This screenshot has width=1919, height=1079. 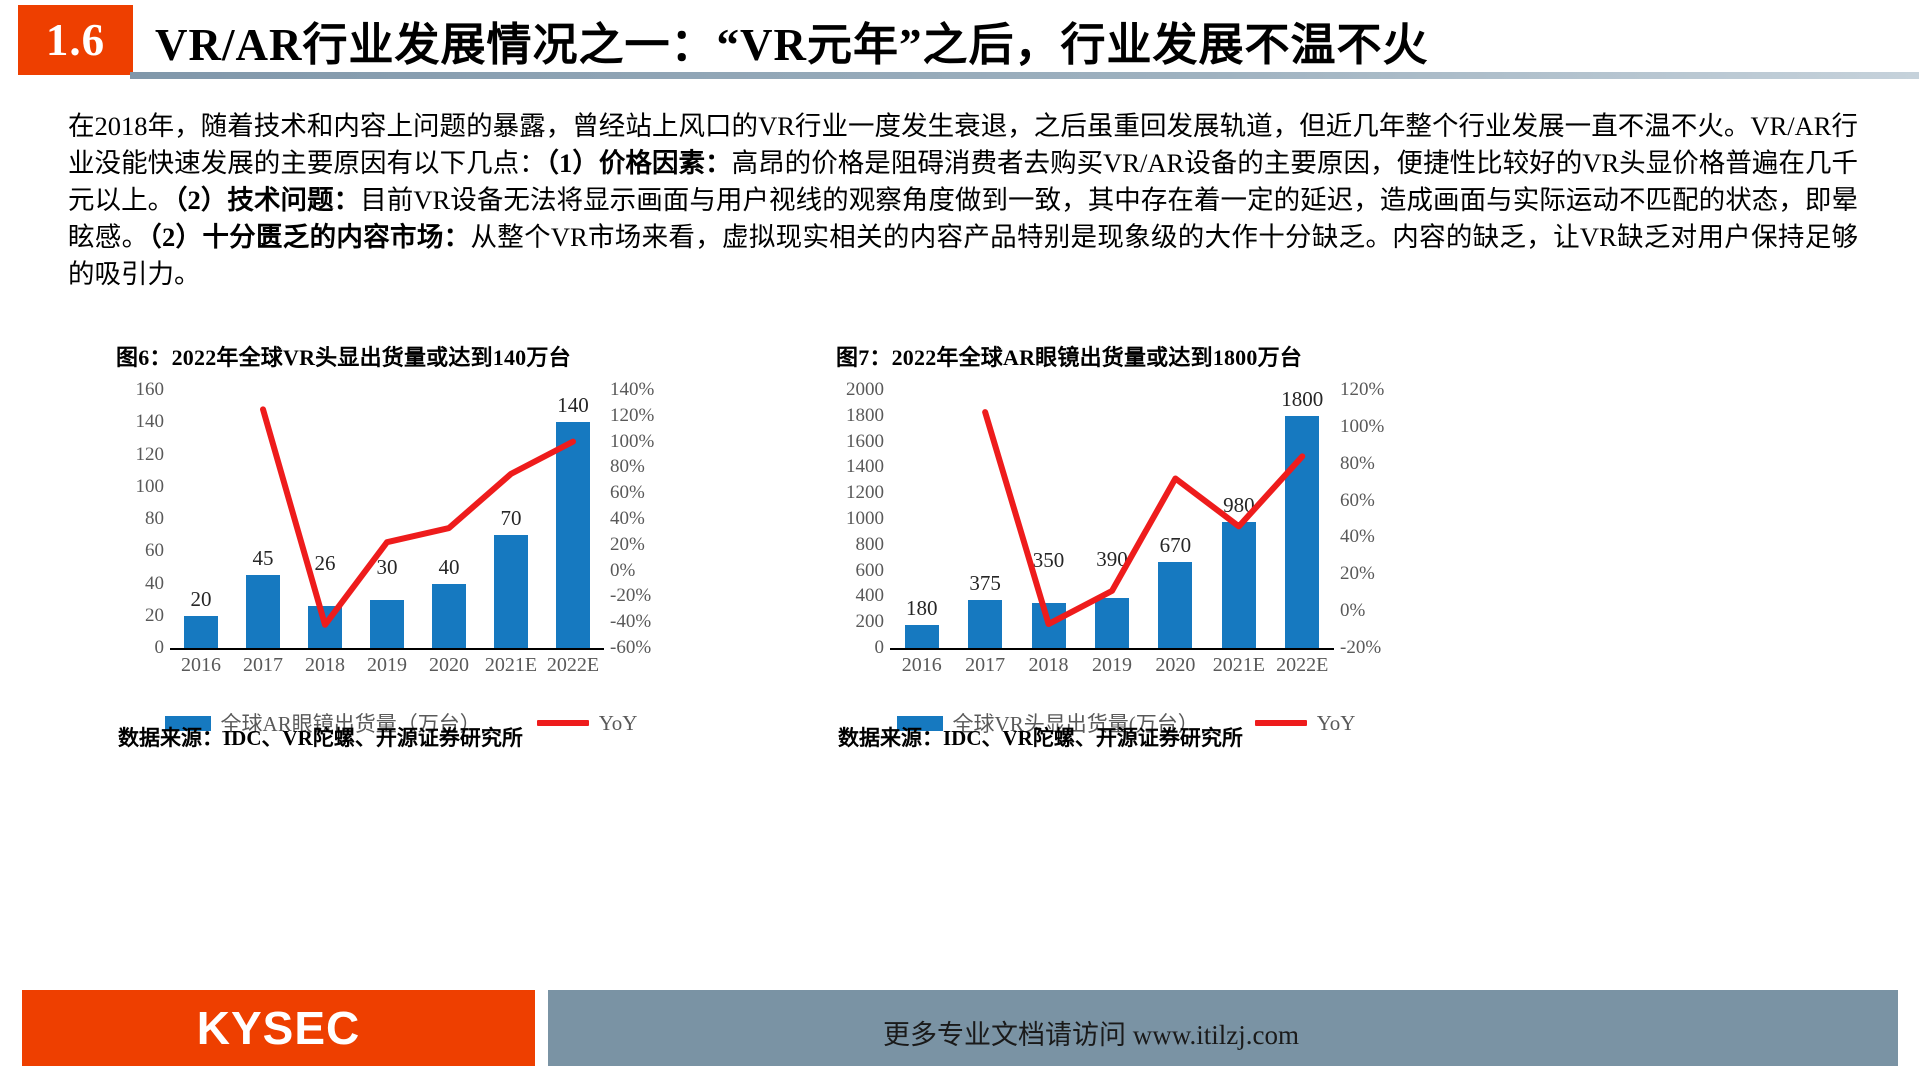 I want to click on chart-source-fig7: 数据来源：IDC、VR陀螺、开源证券研究所, so click(x=1040, y=738).